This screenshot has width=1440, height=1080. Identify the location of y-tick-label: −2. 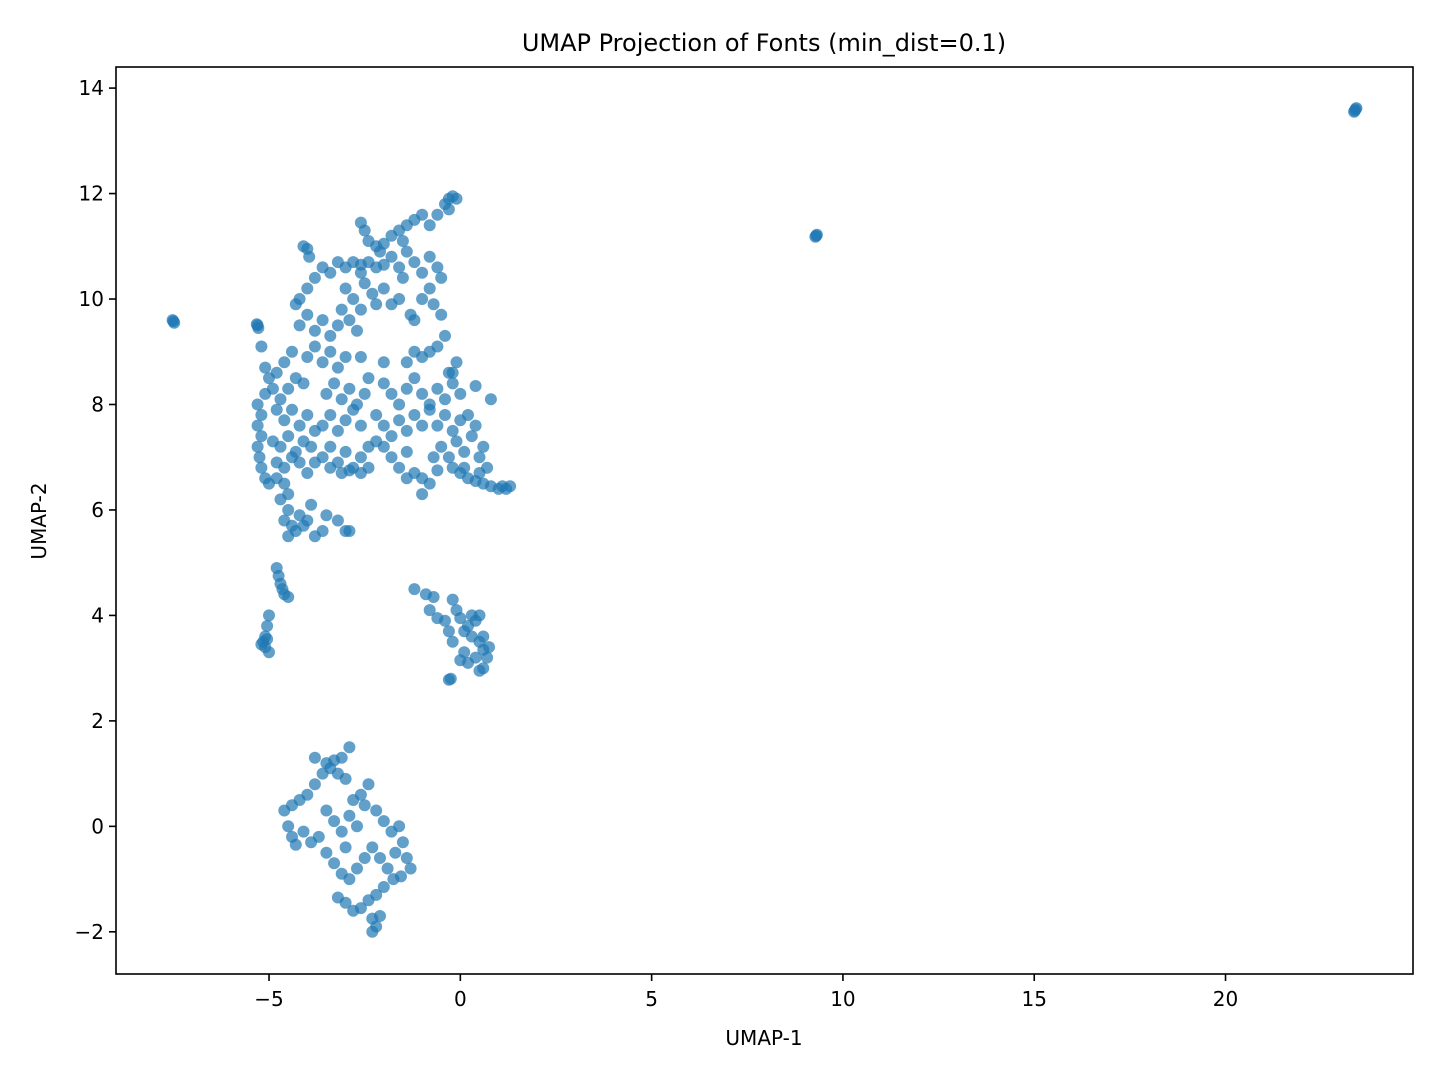
(89, 932).